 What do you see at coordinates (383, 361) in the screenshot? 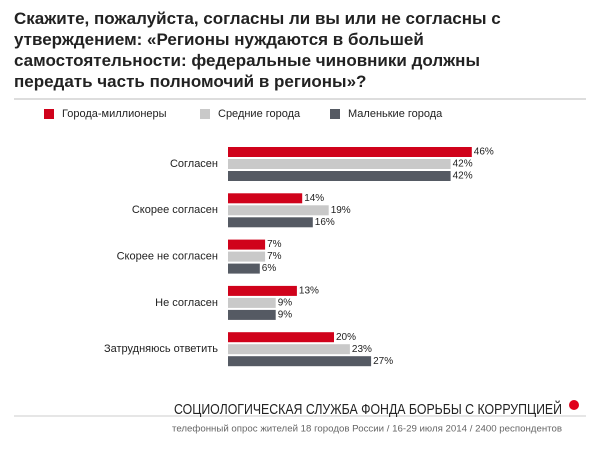
I see `value-label: 27%` at bounding box center [383, 361].